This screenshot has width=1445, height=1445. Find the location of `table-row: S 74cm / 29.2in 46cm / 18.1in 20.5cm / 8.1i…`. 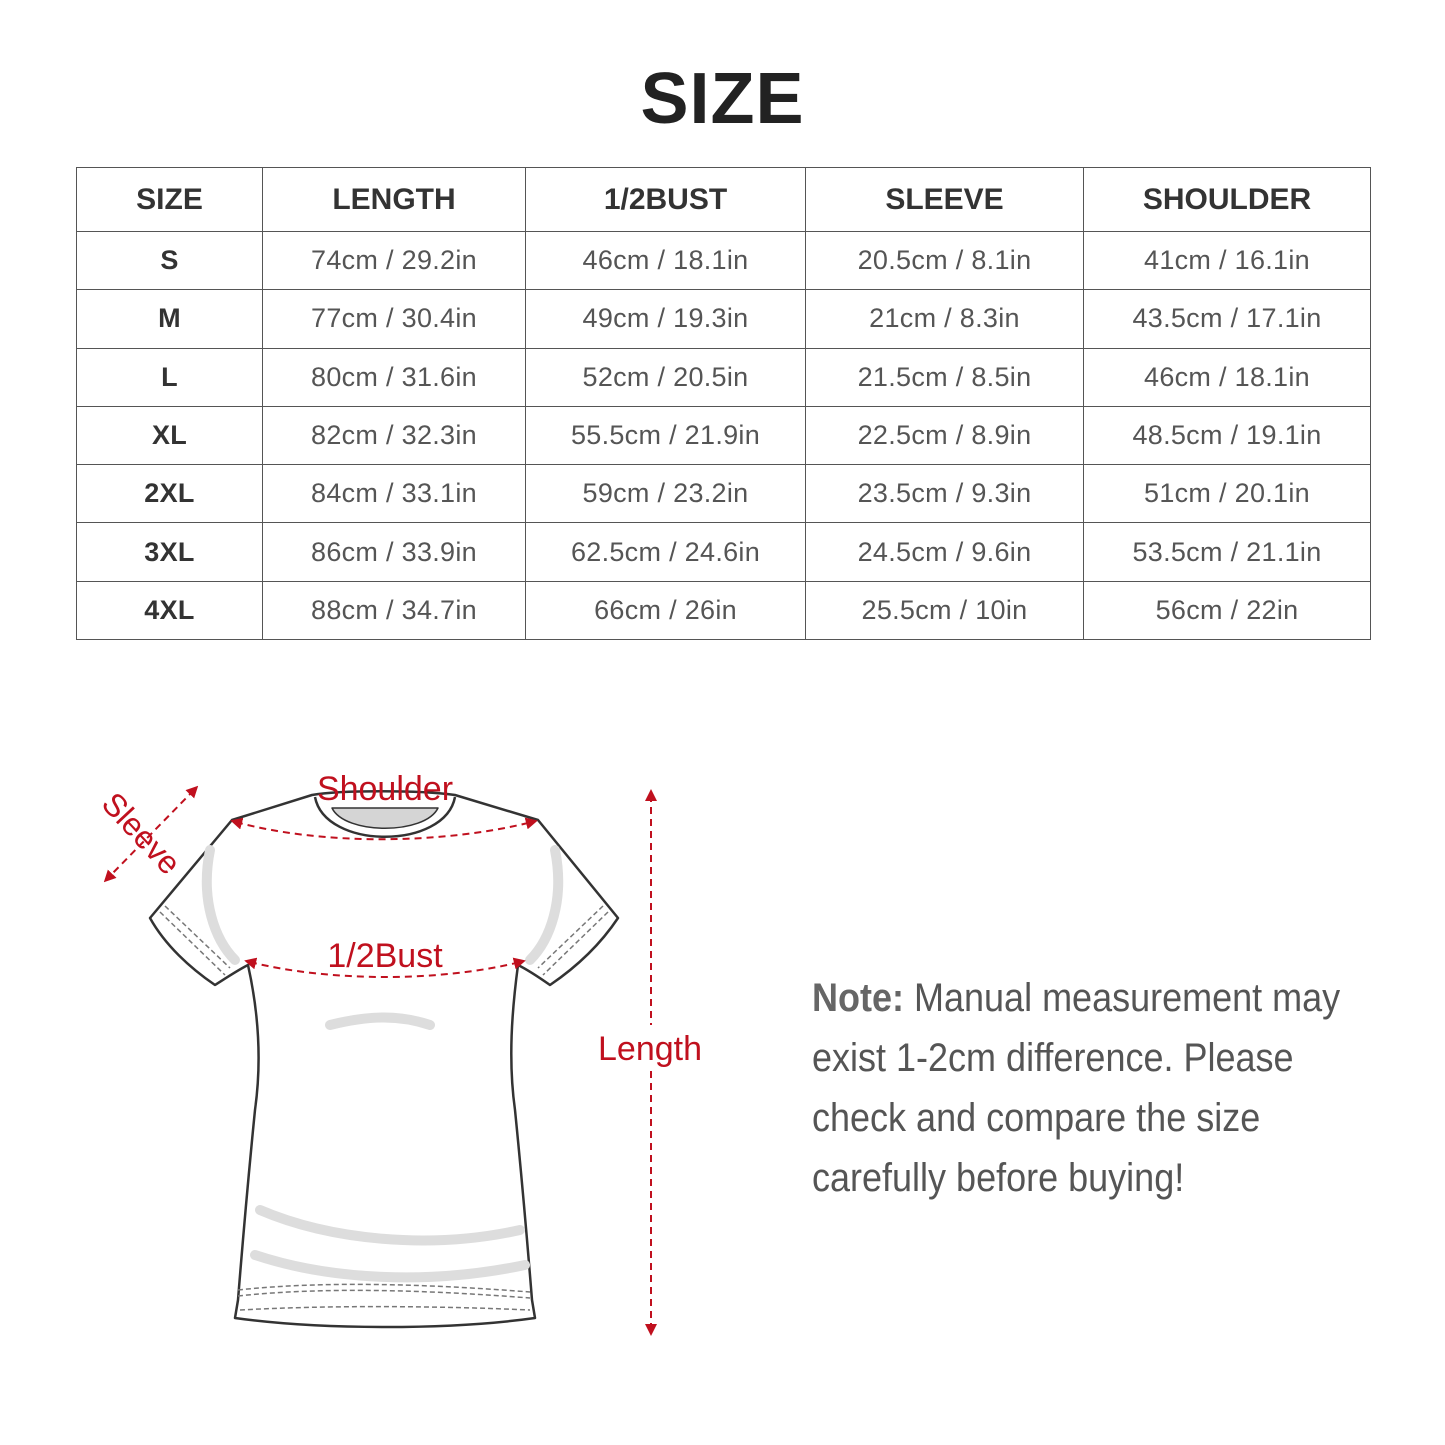

table-row: S 74cm / 29.2in 46cm / 18.1in 20.5cm / 8.1i… is located at coordinates (723, 260).